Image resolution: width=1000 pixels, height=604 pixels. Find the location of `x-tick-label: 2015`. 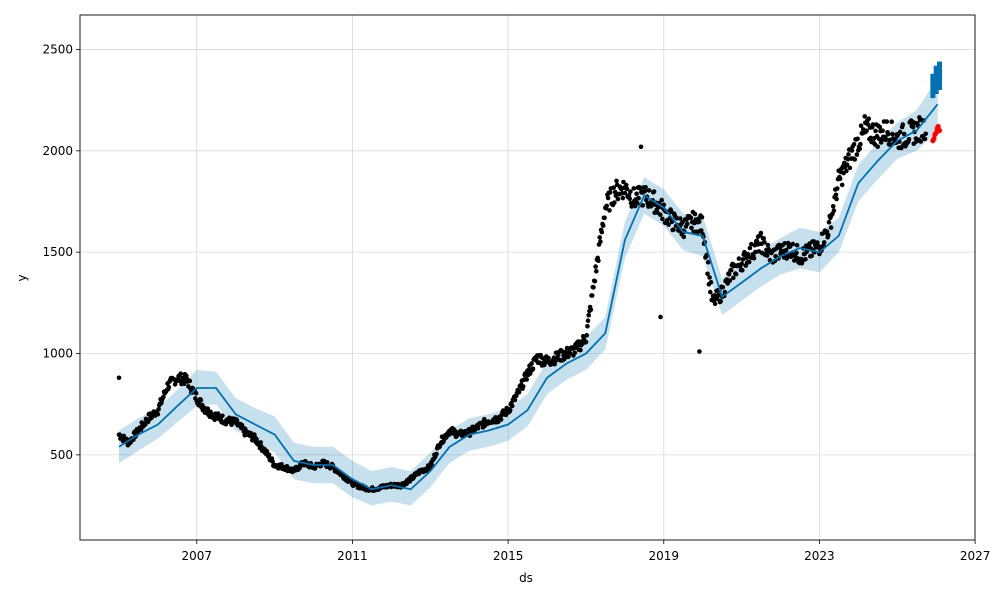

x-tick-label: 2015 is located at coordinates (508, 556).